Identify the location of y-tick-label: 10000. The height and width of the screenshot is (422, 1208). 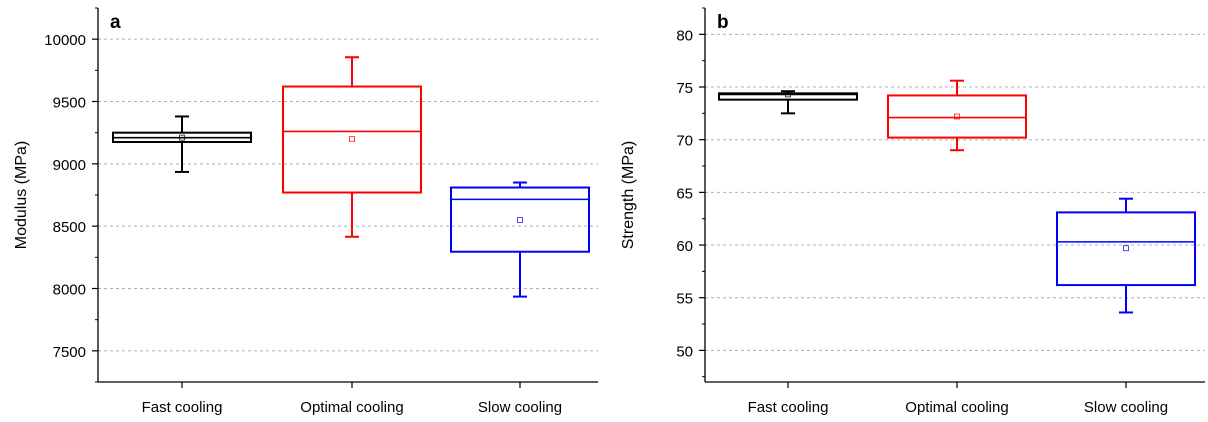
(65, 40).